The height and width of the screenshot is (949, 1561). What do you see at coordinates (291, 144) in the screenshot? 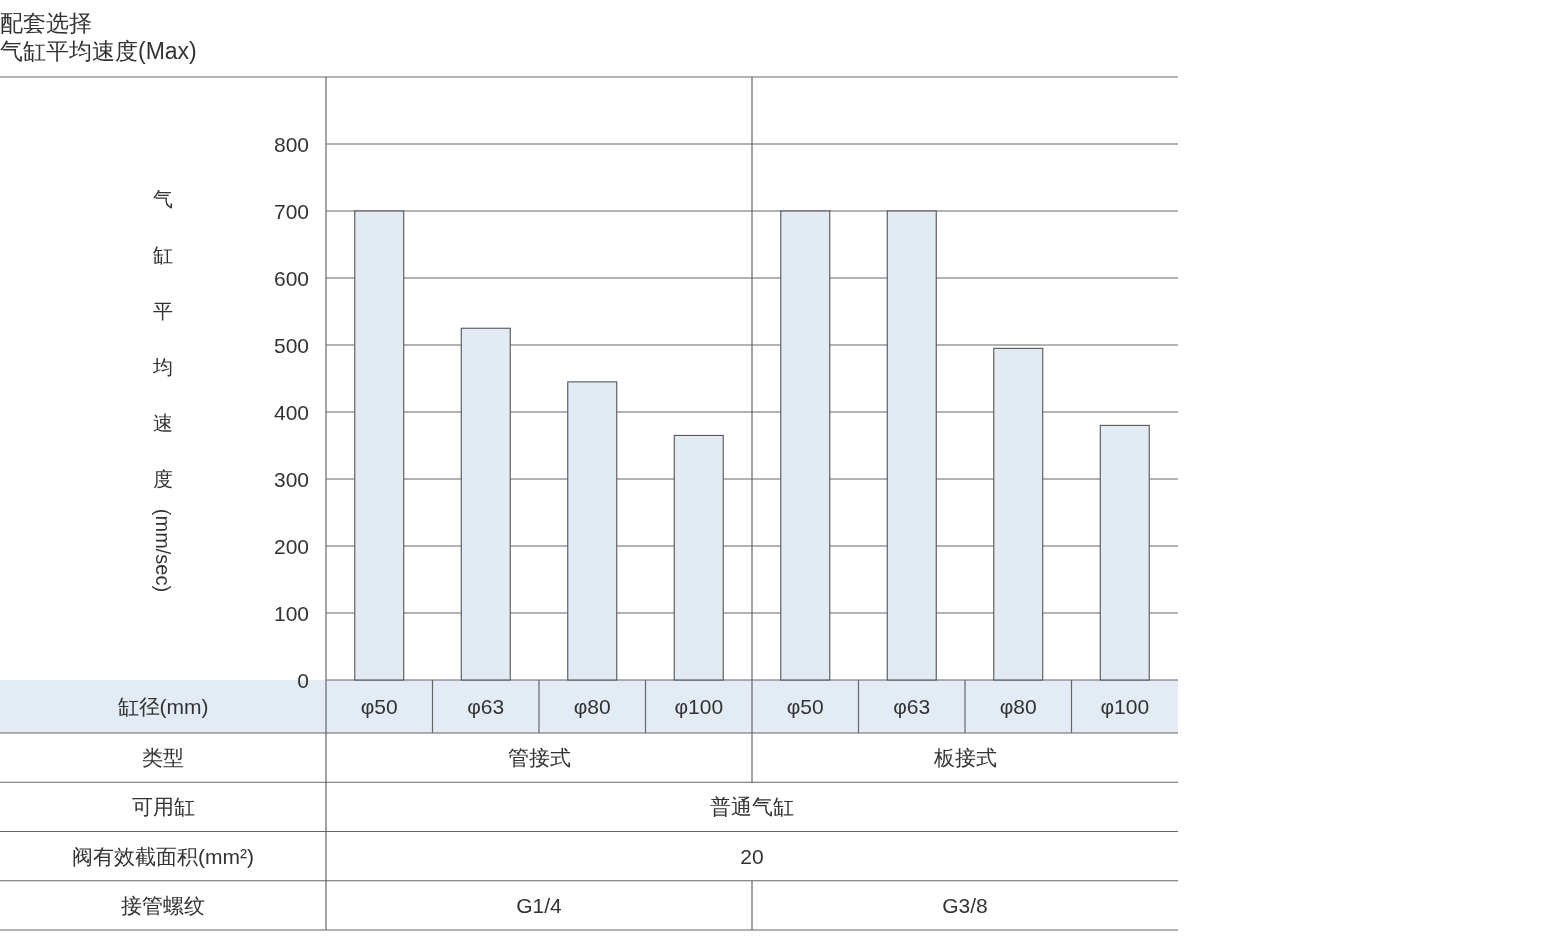
I see `y-tick-label: 800` at bounding box center [291, 144].